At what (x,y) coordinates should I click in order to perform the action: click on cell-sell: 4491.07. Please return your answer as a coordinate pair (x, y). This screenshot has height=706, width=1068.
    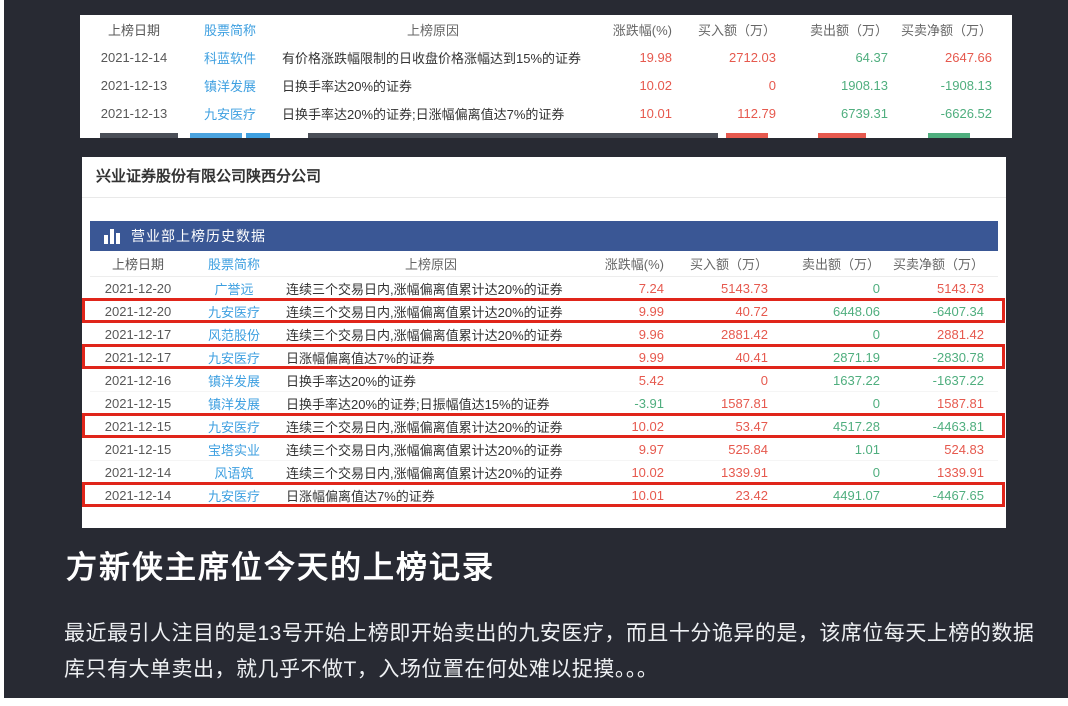
    Looking at the image, I should click on (856, 495).